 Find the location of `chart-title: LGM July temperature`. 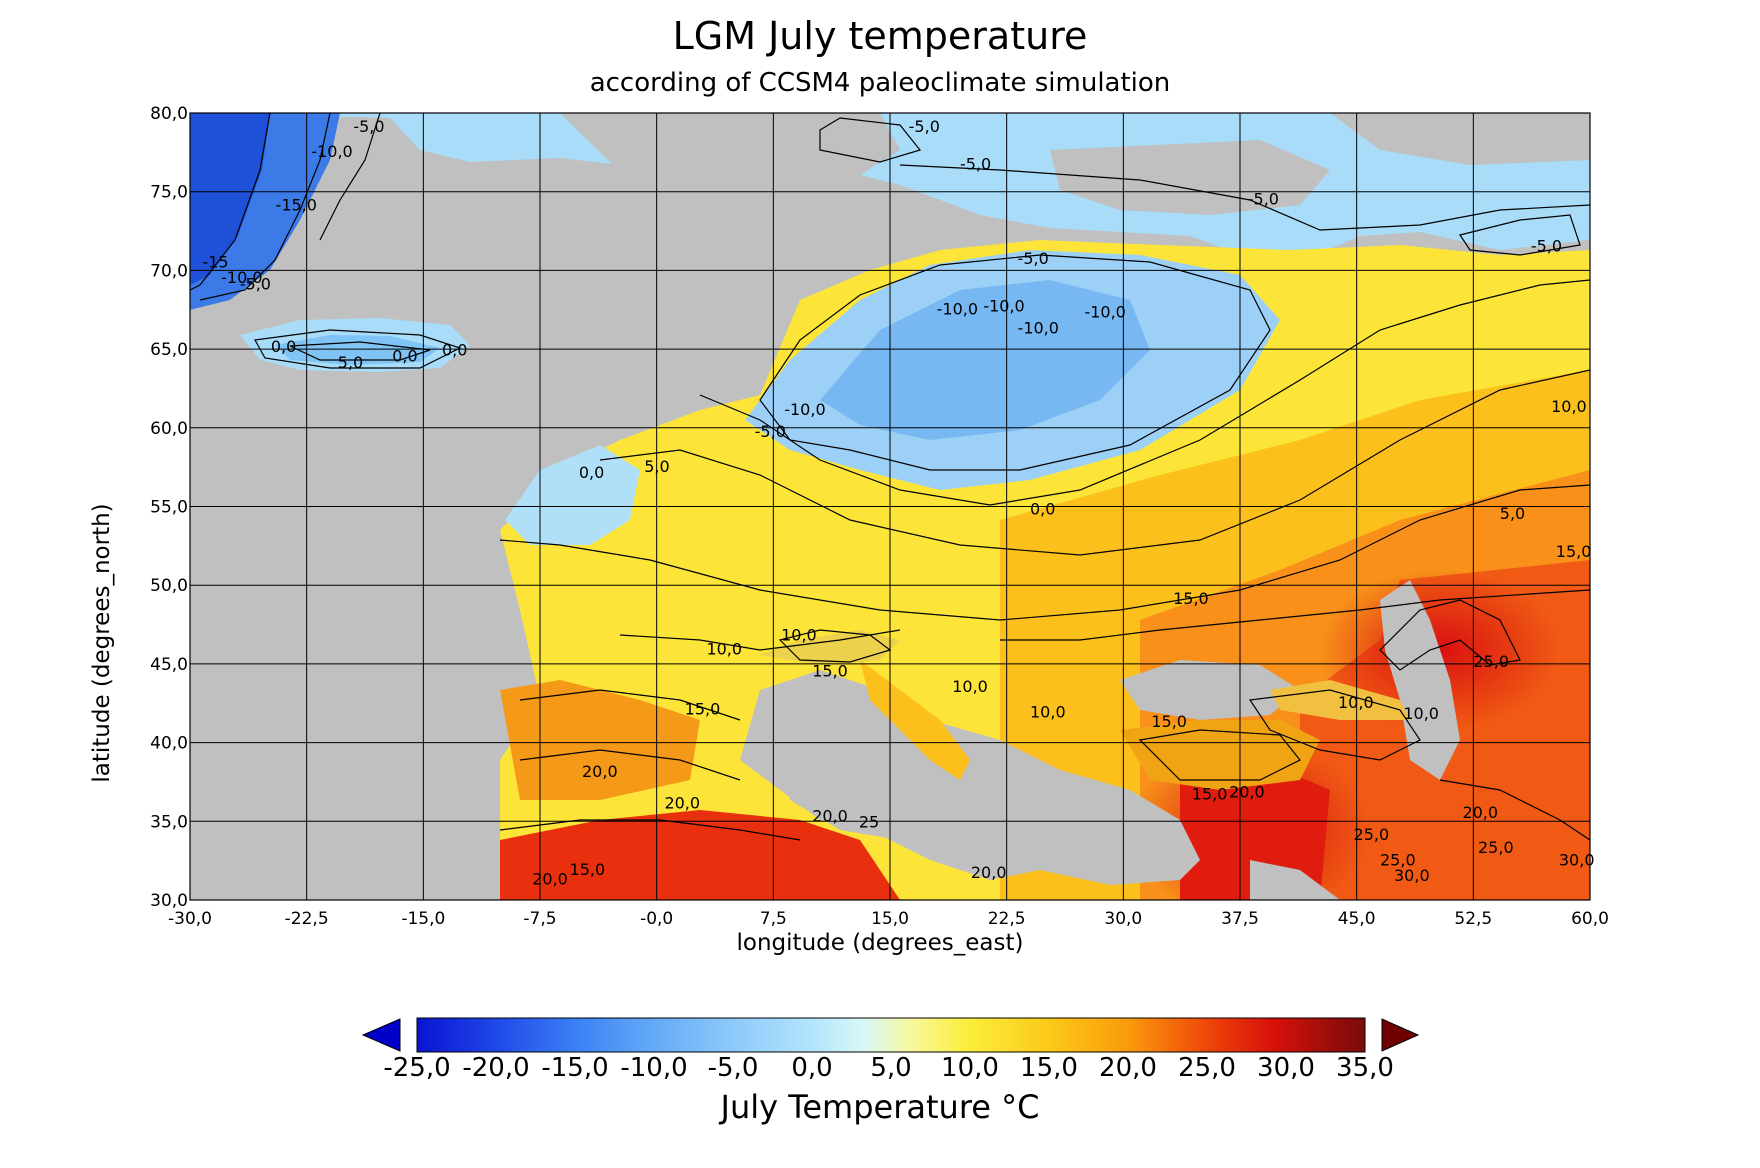

chart-title: LGM July temperature is located at coordinates (880, 36).